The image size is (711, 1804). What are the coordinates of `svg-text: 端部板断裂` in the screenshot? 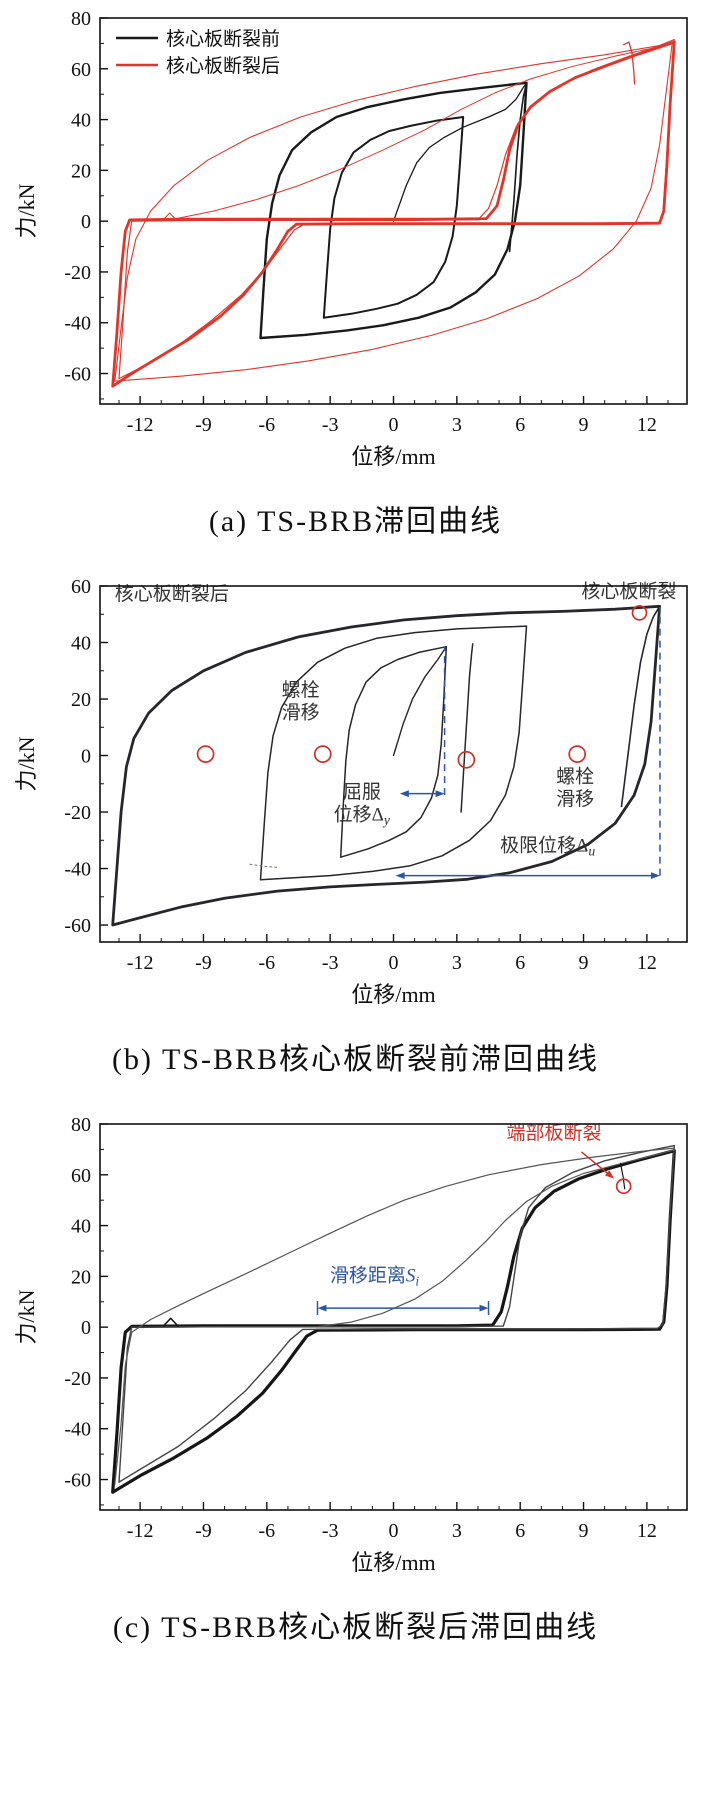 It's located at (553, 1133).